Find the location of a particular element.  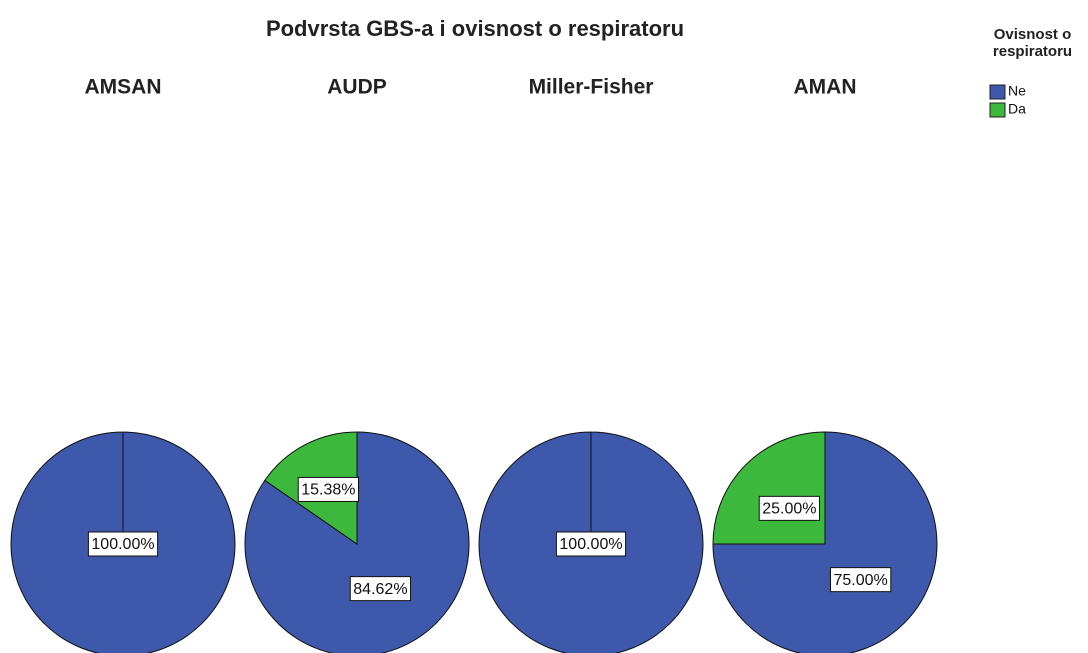

panel-title: AMAN is located at coordinates (825, 87).